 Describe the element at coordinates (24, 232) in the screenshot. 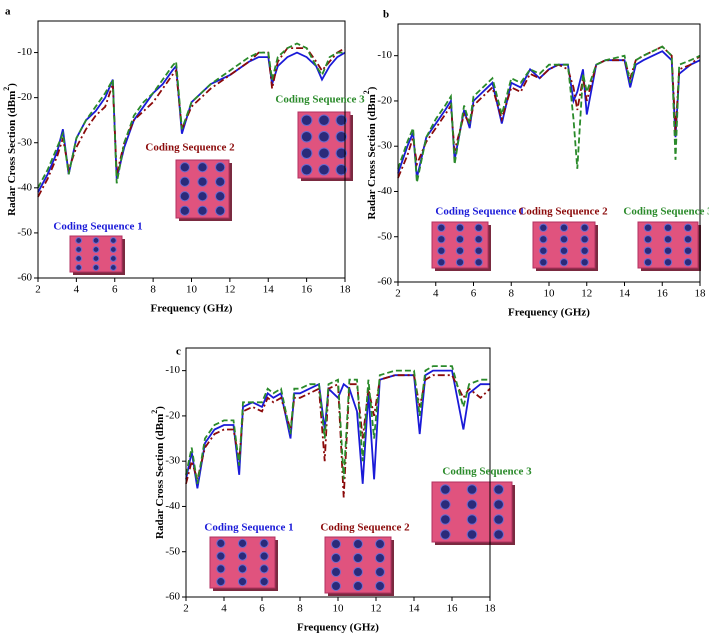

I see `y-tick-label: -50` at that location.